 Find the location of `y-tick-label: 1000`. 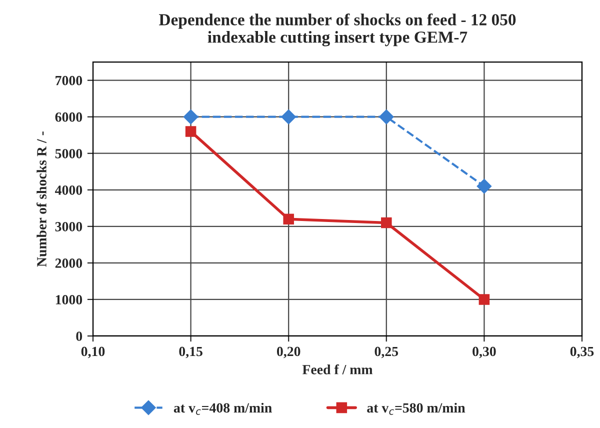

y-tick-label: 1000 is located at coordinates (69, 299).